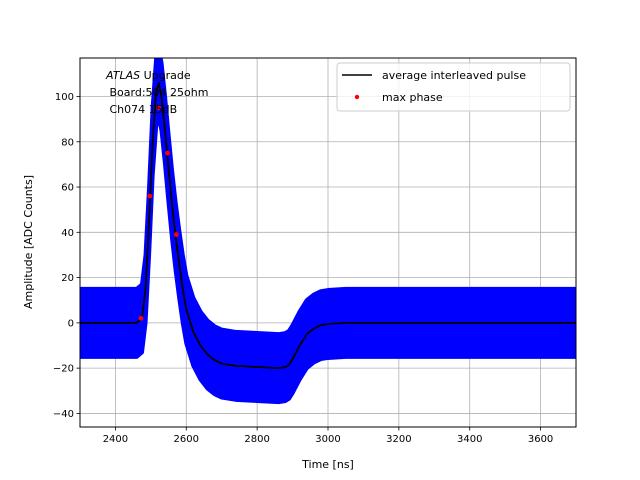  What do you see at coordinates (66, 256) in the screenshot?
I see `y-axis-ticks: −40 −20 0 20 40 60 80 100` at bounding box center [66, 256].